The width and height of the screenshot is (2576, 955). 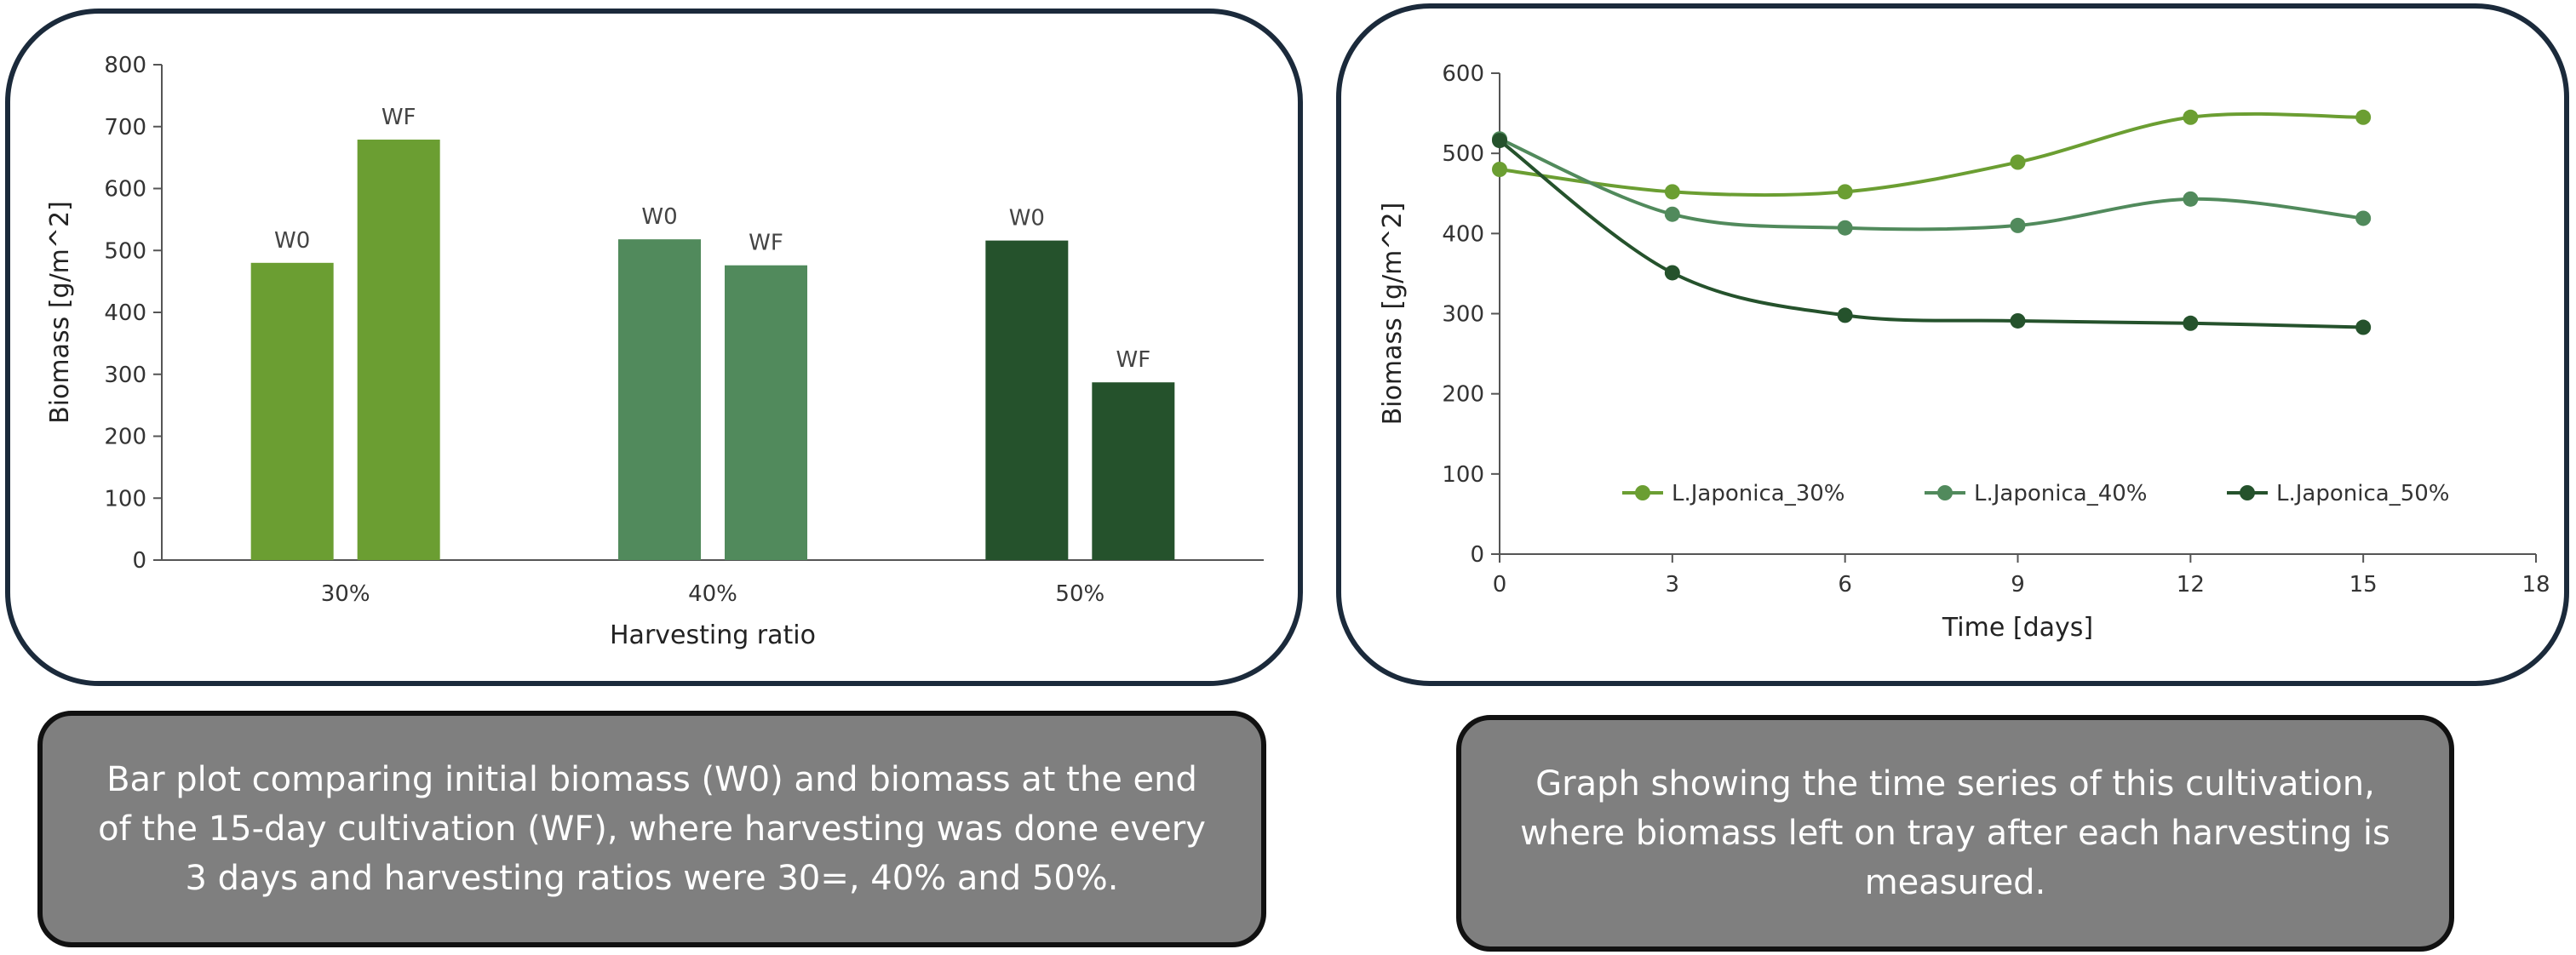 I want to click on bar-y-tick-label: 500, so click(x=125, y=251).